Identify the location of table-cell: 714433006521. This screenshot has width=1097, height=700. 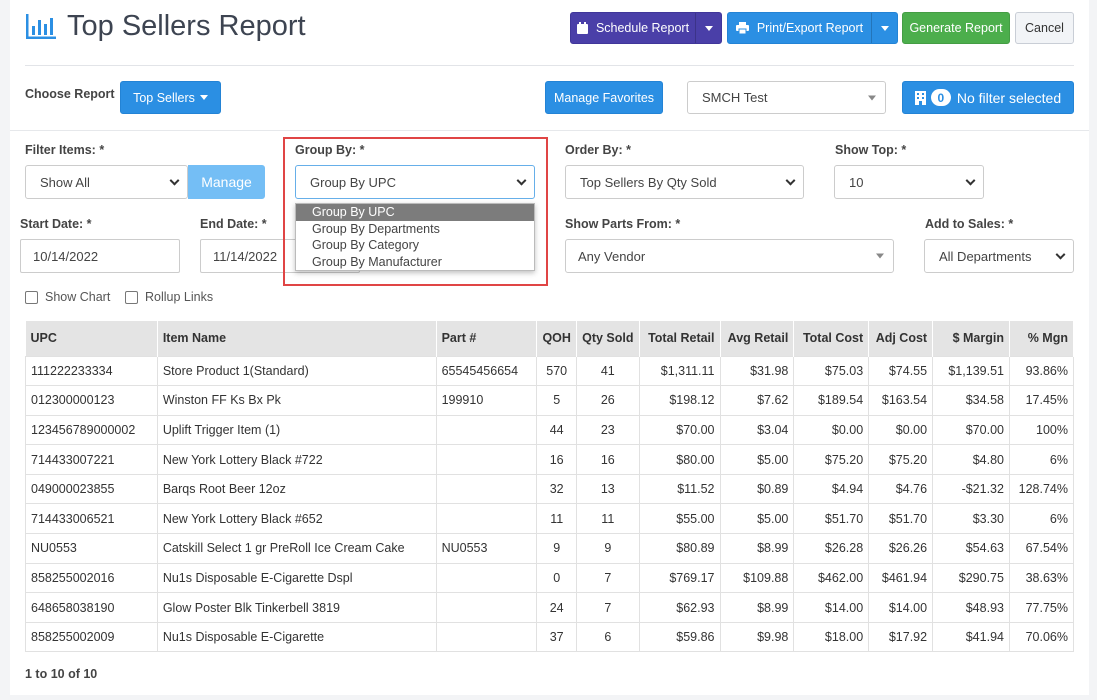
(91, 519).